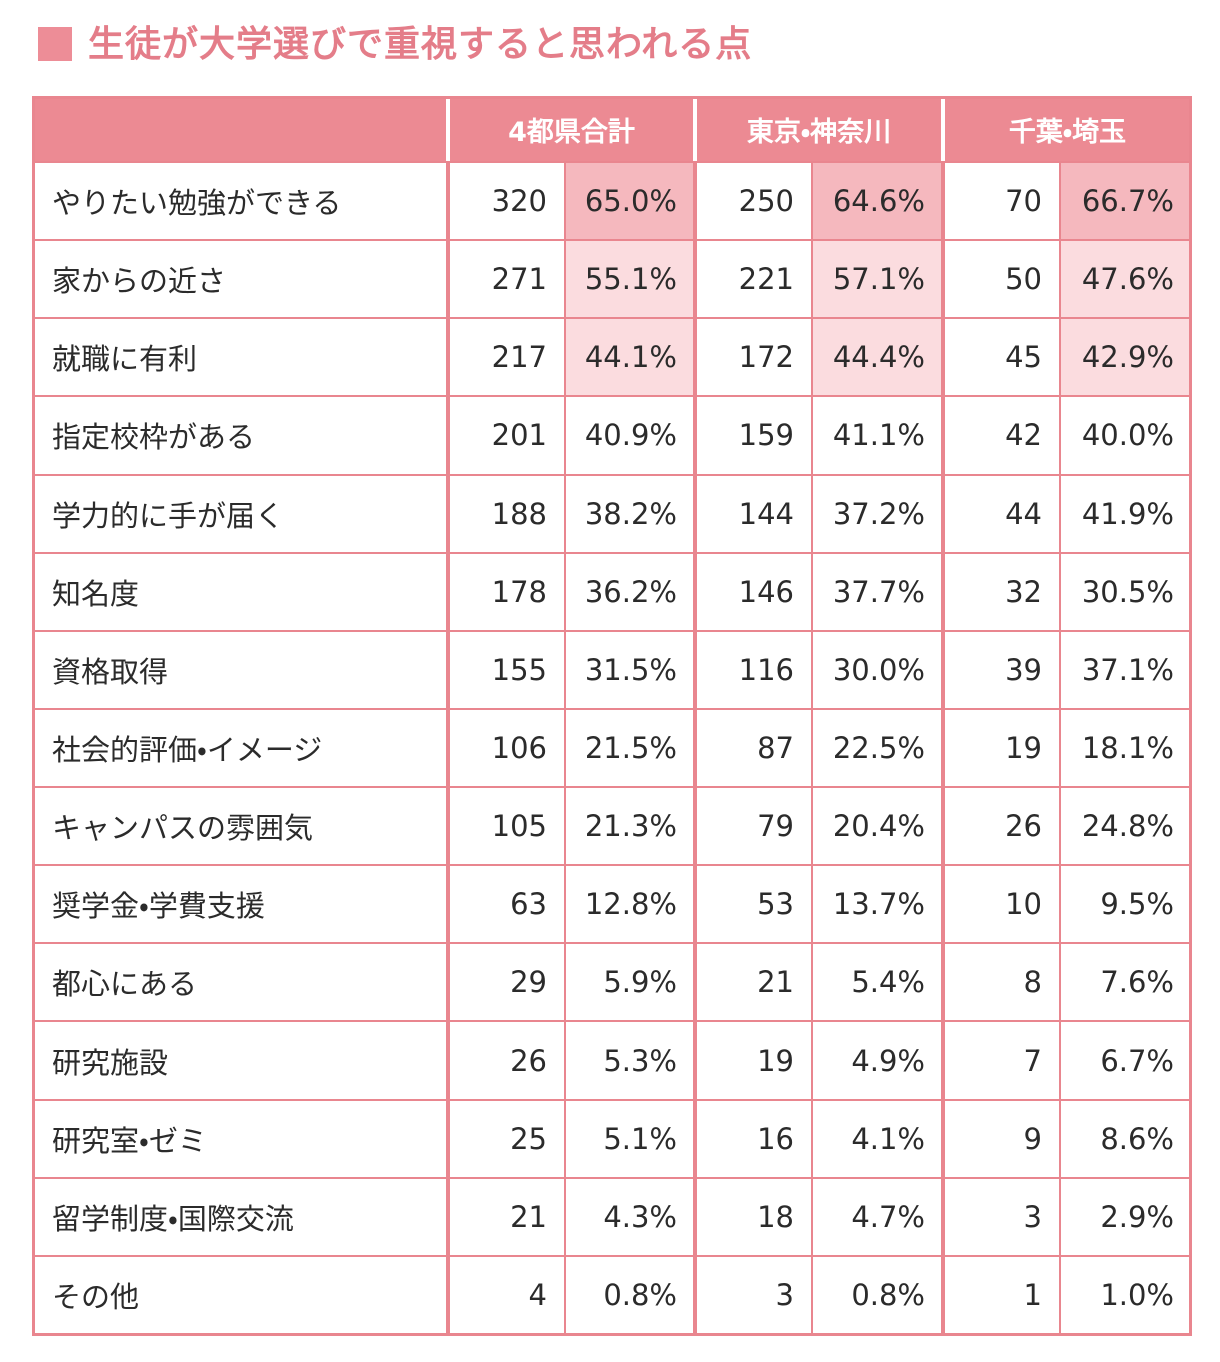 Image resolution: width=1220 pixels, height=1362 pixels. I want to click on title-marker, so click(55, 44).